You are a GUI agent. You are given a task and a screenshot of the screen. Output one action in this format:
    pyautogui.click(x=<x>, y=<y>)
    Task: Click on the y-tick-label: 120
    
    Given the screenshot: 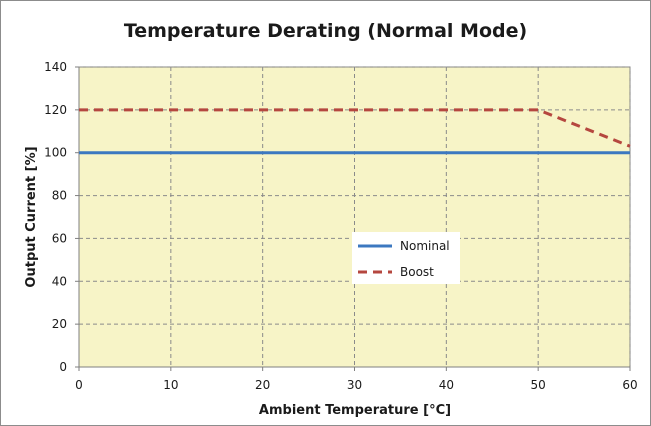 What is the action you would take?
    pyautogui.click(x=55, y=110)
    